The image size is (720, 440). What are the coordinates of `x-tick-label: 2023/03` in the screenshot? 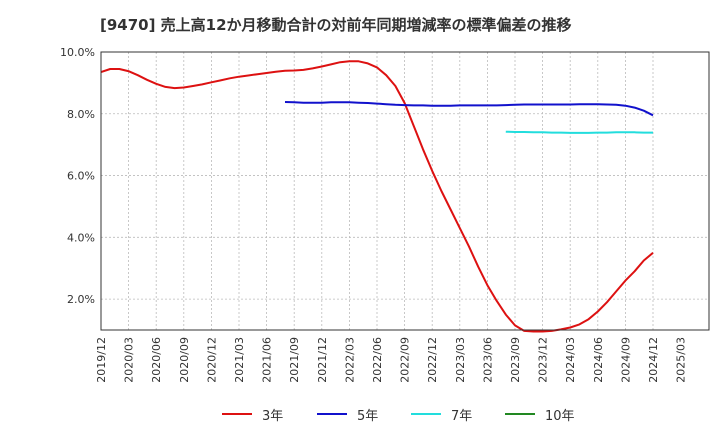 It's located at (460, 360).